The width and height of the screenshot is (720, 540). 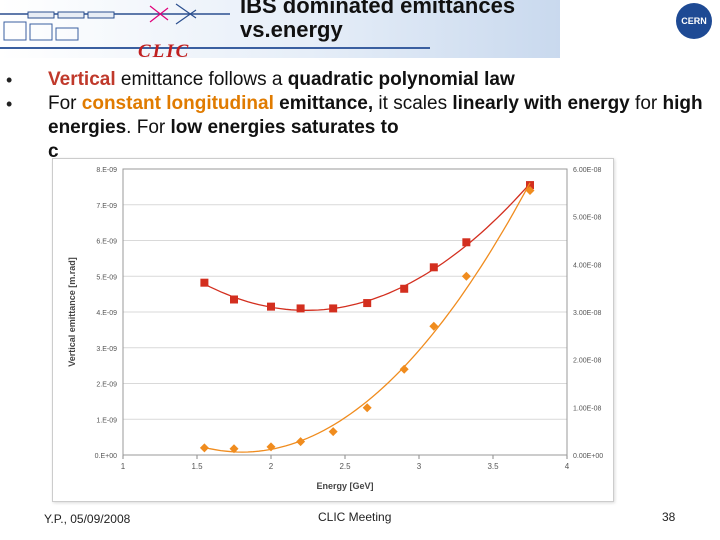 I want to click on y-axis-label: Vertical emittance [m.rad], so click(x=72, y=312).